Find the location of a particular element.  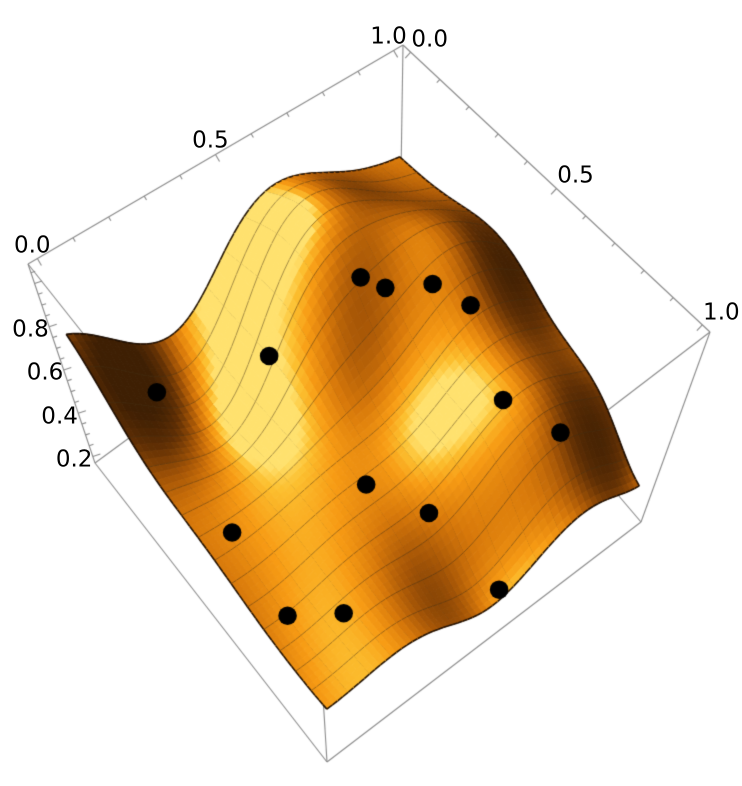

y-axis-tick-label: 1.0 is located at coordinates (721, 312).